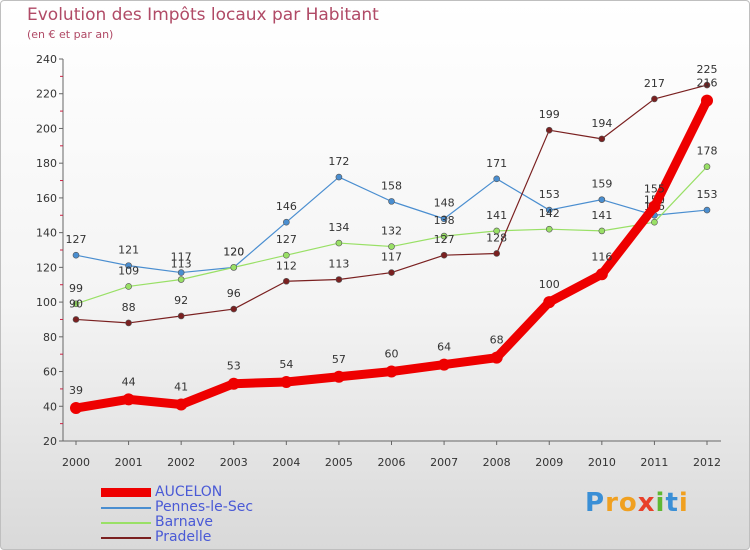 The image size is (750, 550). Describe the element at coordinates (601, 256) in the screenshot. I see `data-label-aucelon: 116` at that location.